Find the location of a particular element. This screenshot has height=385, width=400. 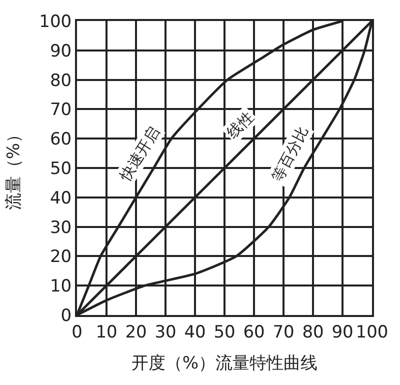

y-tick-label: 40 is located at coordinates (61, 198).